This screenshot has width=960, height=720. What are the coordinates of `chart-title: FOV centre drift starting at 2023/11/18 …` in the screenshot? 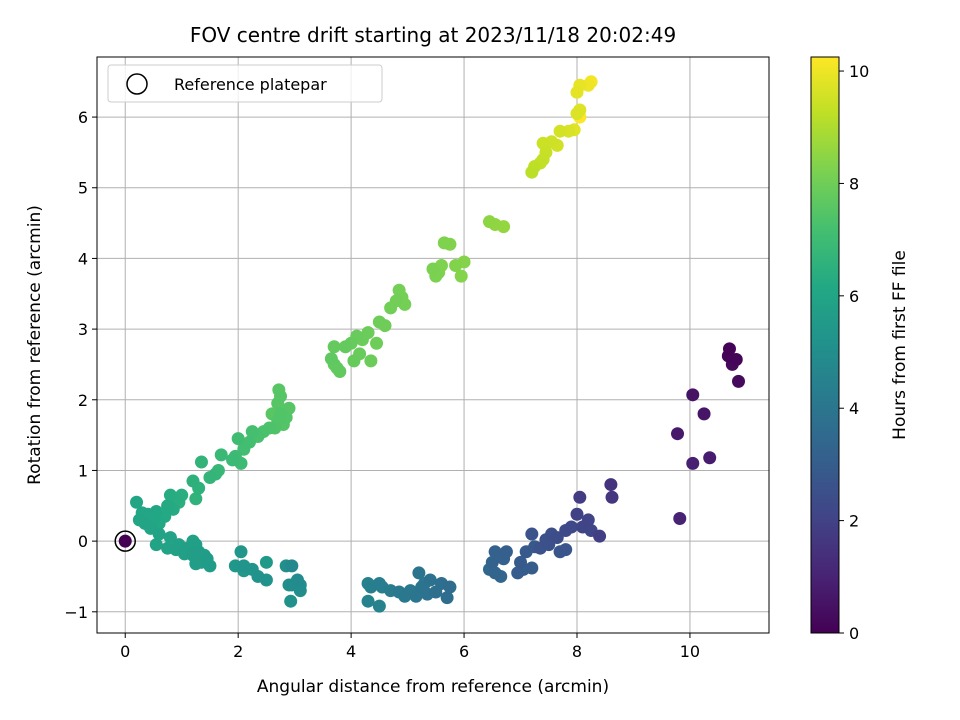 It's located at (433, 35).